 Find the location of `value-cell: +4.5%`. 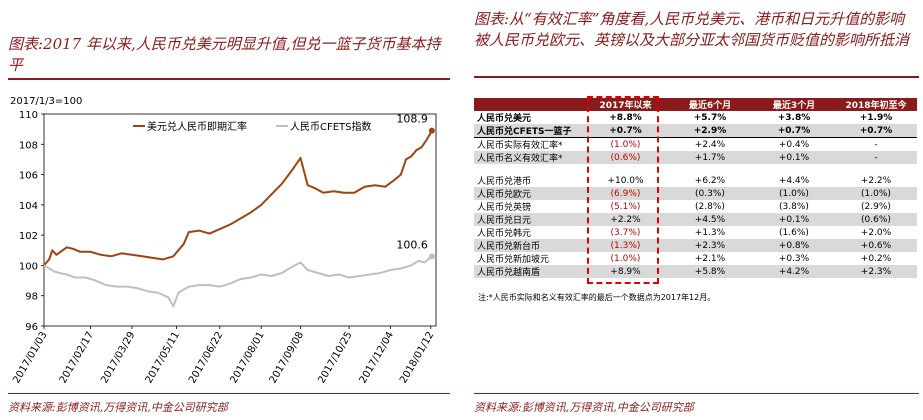

value-cell: +4.5% is located at coordinates (710, 219).